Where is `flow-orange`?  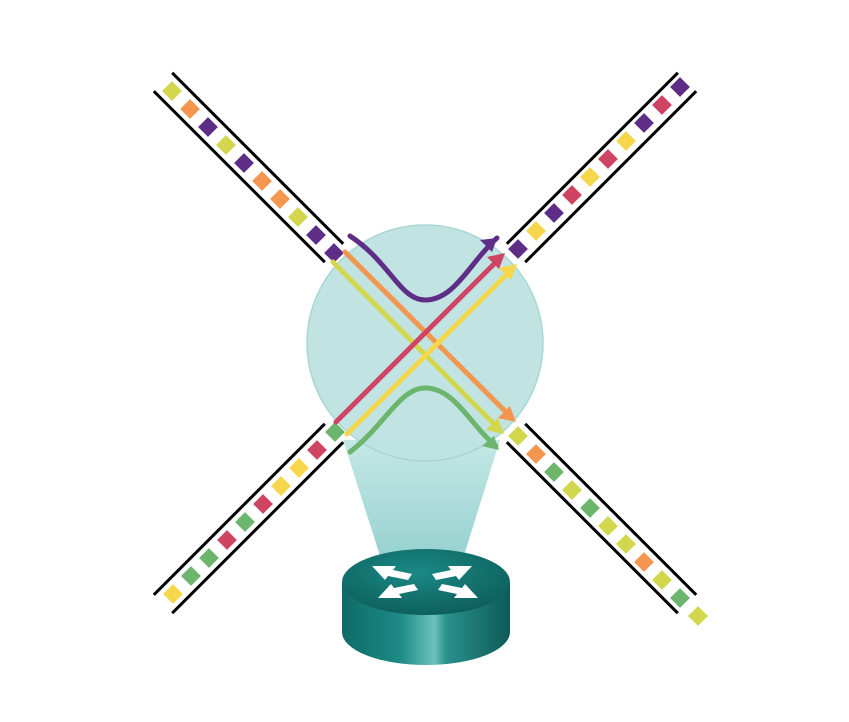
flow-orange is located at coordinates (429, 335).